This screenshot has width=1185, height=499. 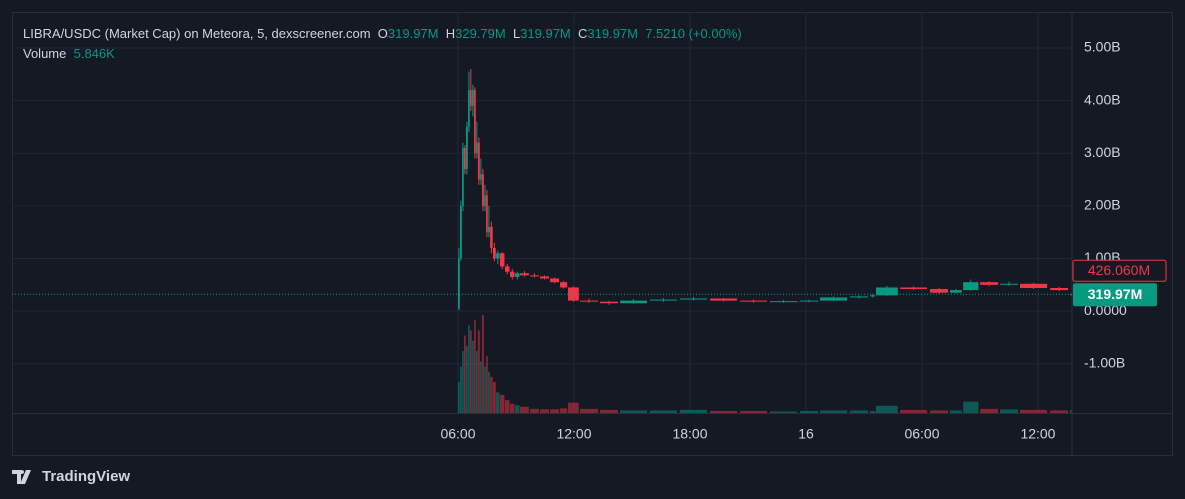 What do you see at coordinates (1102, 99) in the screenshot?
I see `y-tick-label: 4.00B` at bounding box center [1102, 99].